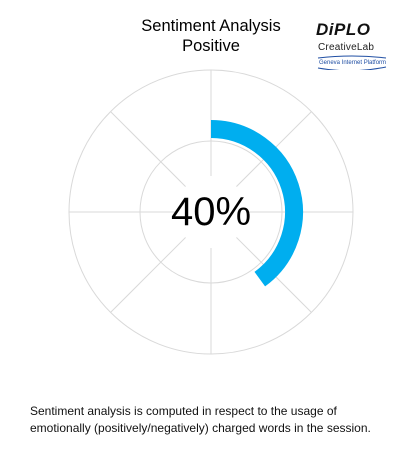 The height and width of the screenshot is (450, 400). I want to click on logo-subtitle: CreativeLab, so click(346, 47).